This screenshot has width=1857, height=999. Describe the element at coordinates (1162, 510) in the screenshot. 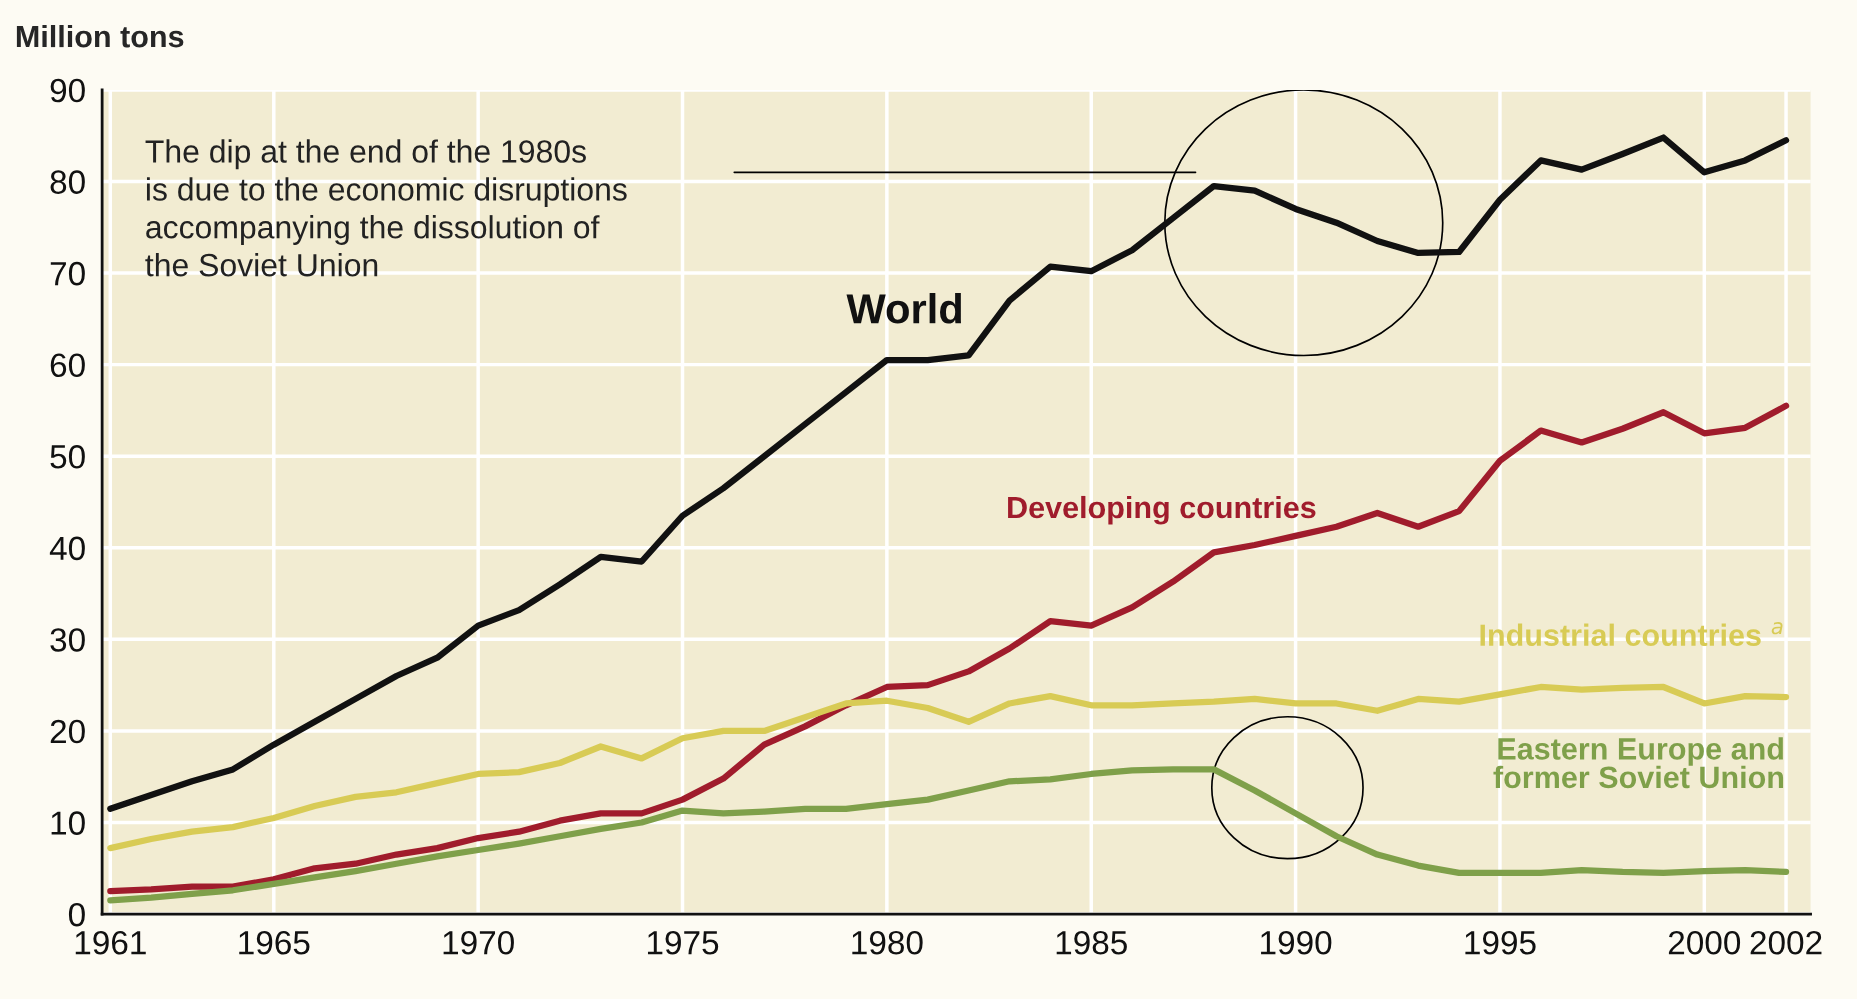

I see `series-label: Developing countries` at that location.